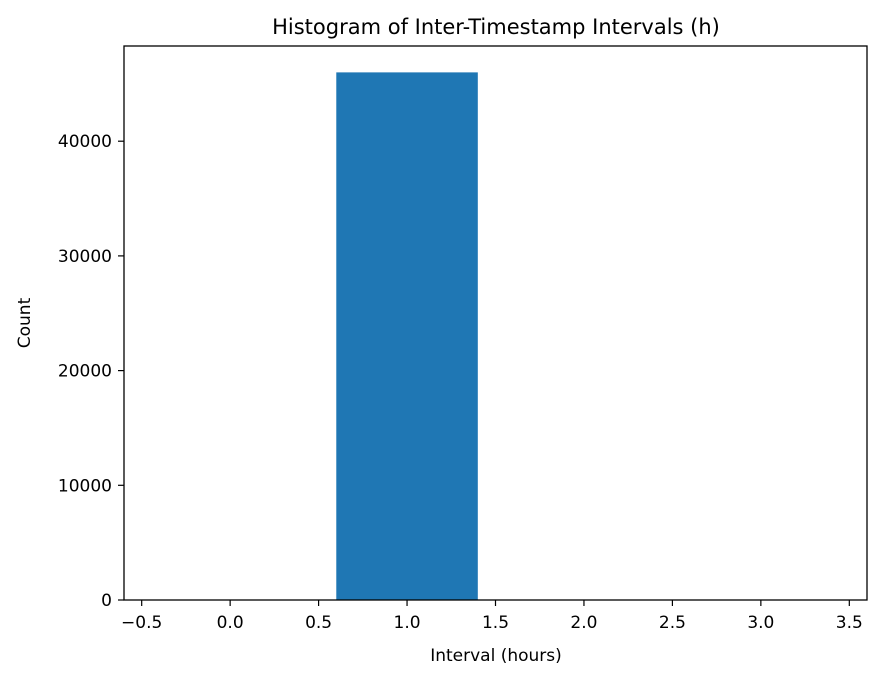 This screenshot has width=883, height=678. Describe the element at coordinates (106, 601) in the screenshot. I see `y-tick-label: 0` at that location.